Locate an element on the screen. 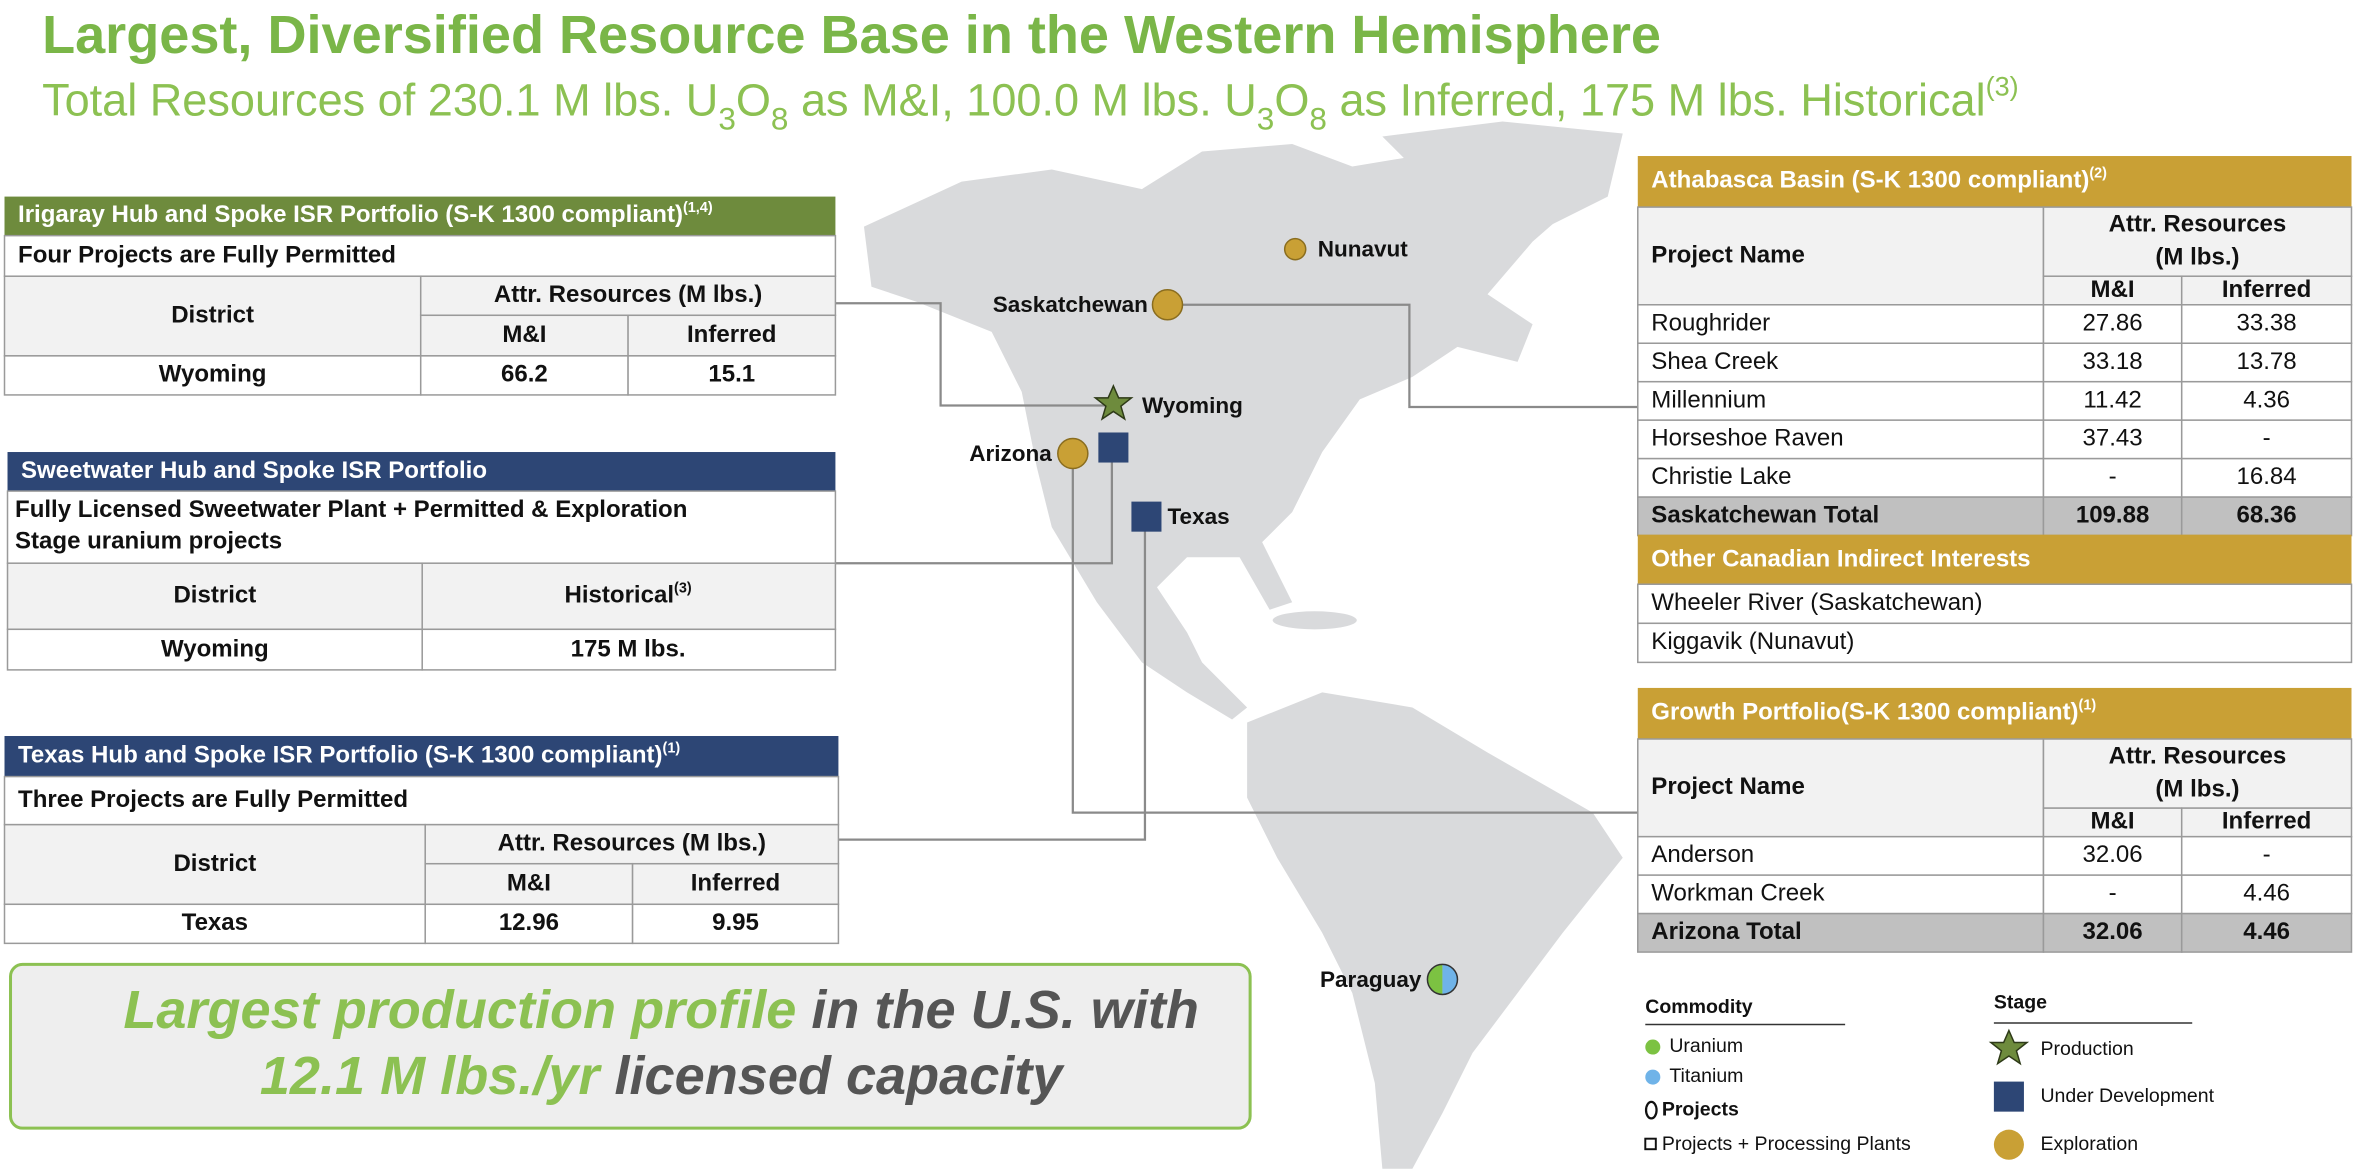  subtitle-part: as M&I, 100.0 M lbs. U is located at coordinates (1022, 99).